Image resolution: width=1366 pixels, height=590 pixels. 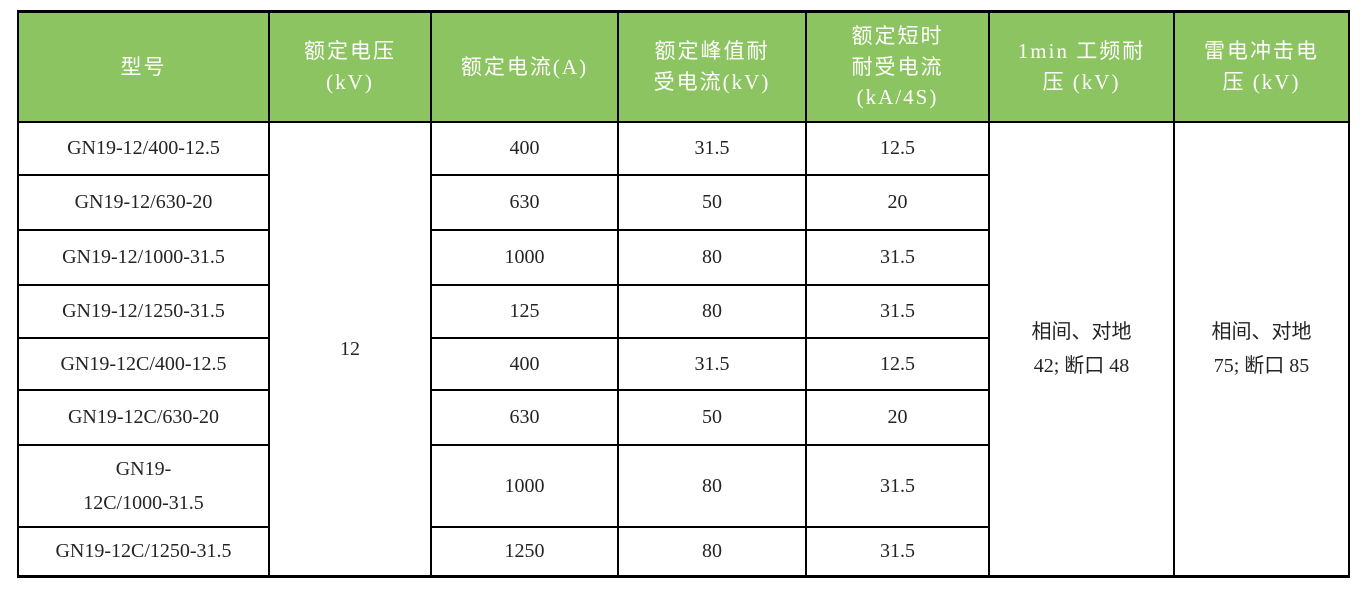 What do you see at coordinates (712, 66) in the screenshot?
I see `header-peak-withstand-current: 额定峰值耐 受电流(kV)` at bounding box center [712, 66].